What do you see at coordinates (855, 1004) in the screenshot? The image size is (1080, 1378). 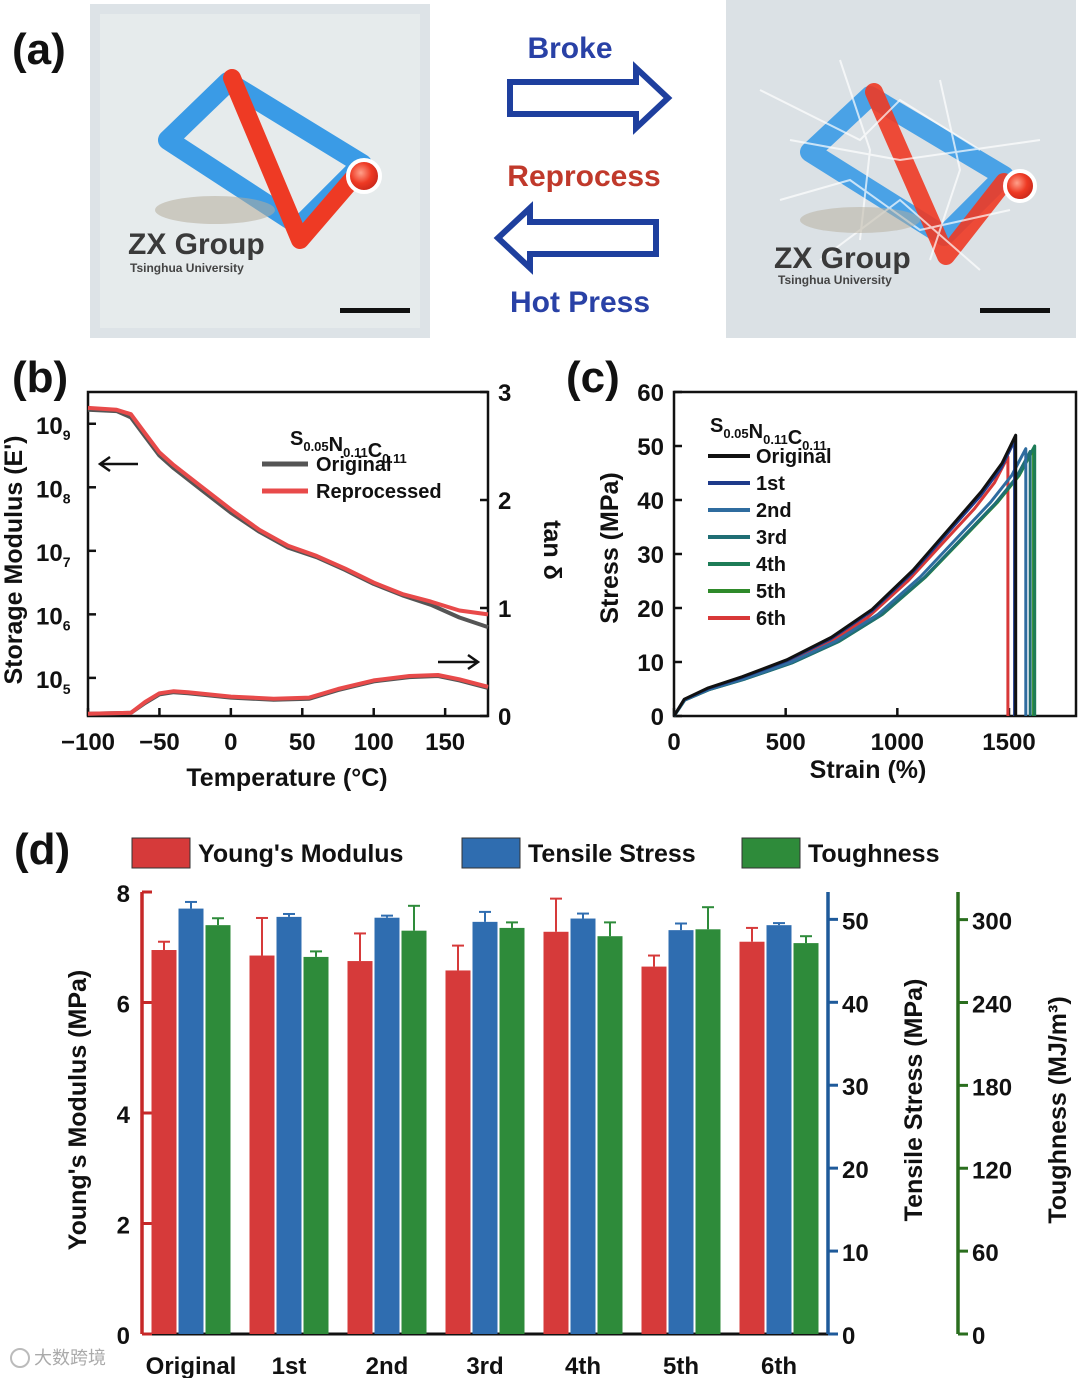 I see `y2-tick-label: 40` at bounding box center [855, 1004].